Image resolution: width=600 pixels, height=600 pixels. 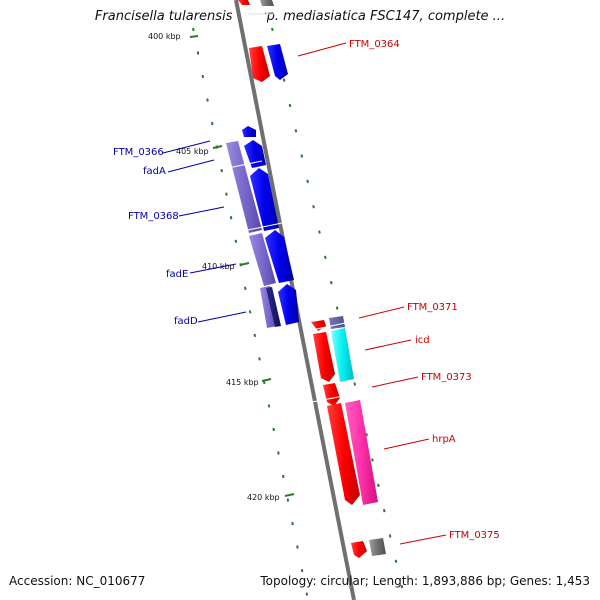 What do you see at coordinates (164, 36) in the screenshot?
I see `tick-label-400: 400 kbp` at bounding box center [164, 36].